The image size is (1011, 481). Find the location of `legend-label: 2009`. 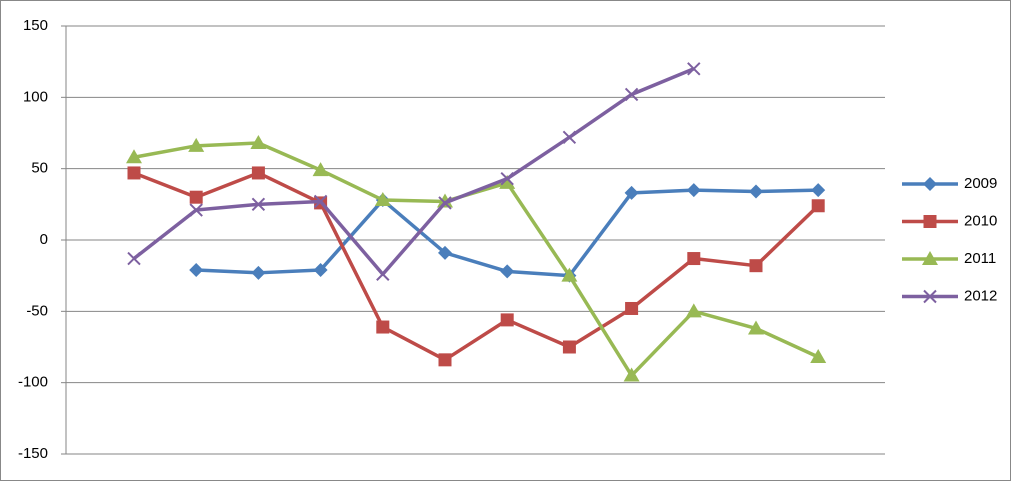

legend-label: 2009 is located at coordinates (980, 183).